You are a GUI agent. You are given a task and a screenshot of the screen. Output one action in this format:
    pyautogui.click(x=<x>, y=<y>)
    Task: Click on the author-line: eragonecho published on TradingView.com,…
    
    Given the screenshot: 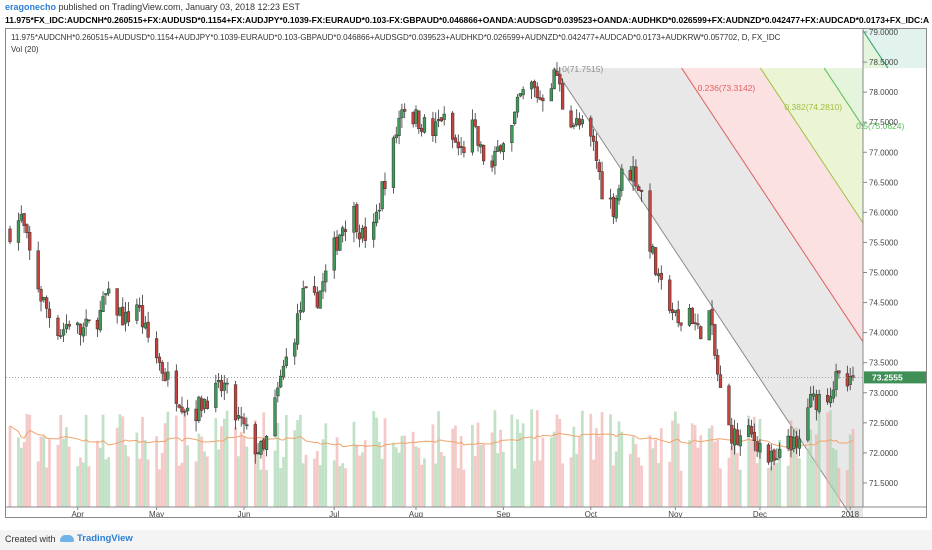 What is the action you would take?
    pyautogui.click(x=152, y=7)
    